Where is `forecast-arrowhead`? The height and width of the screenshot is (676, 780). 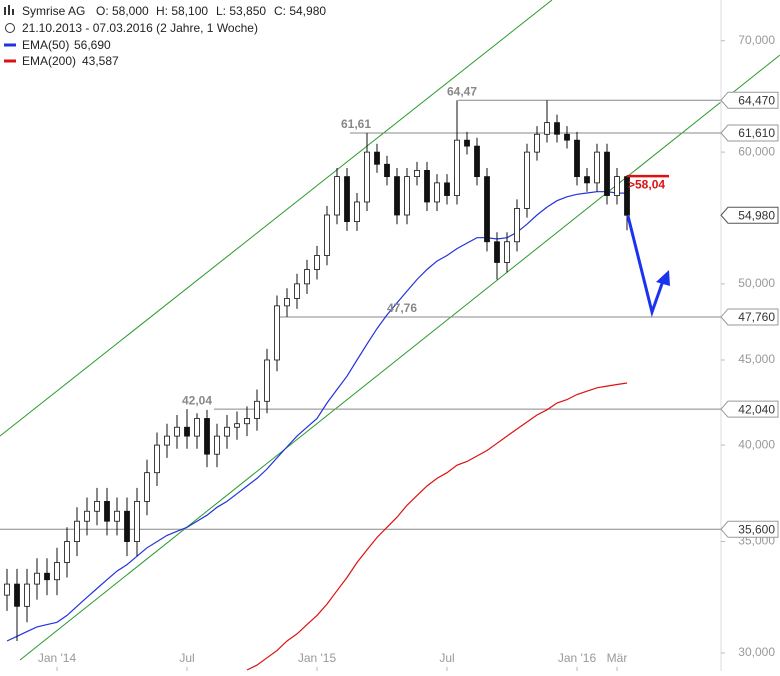
forecast-arrowhead is located at coordinates (663, 278).